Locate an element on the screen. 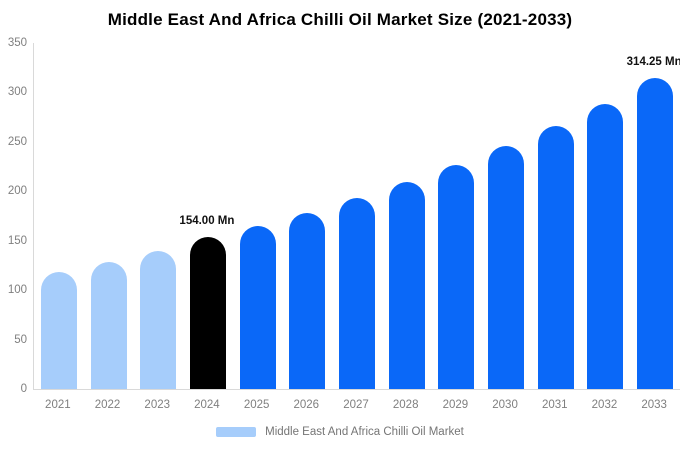 This screenshot has height=450, width=680. legend-item: Middle East And Africa Chilli Oil Market is located at coordinates (340, 432).